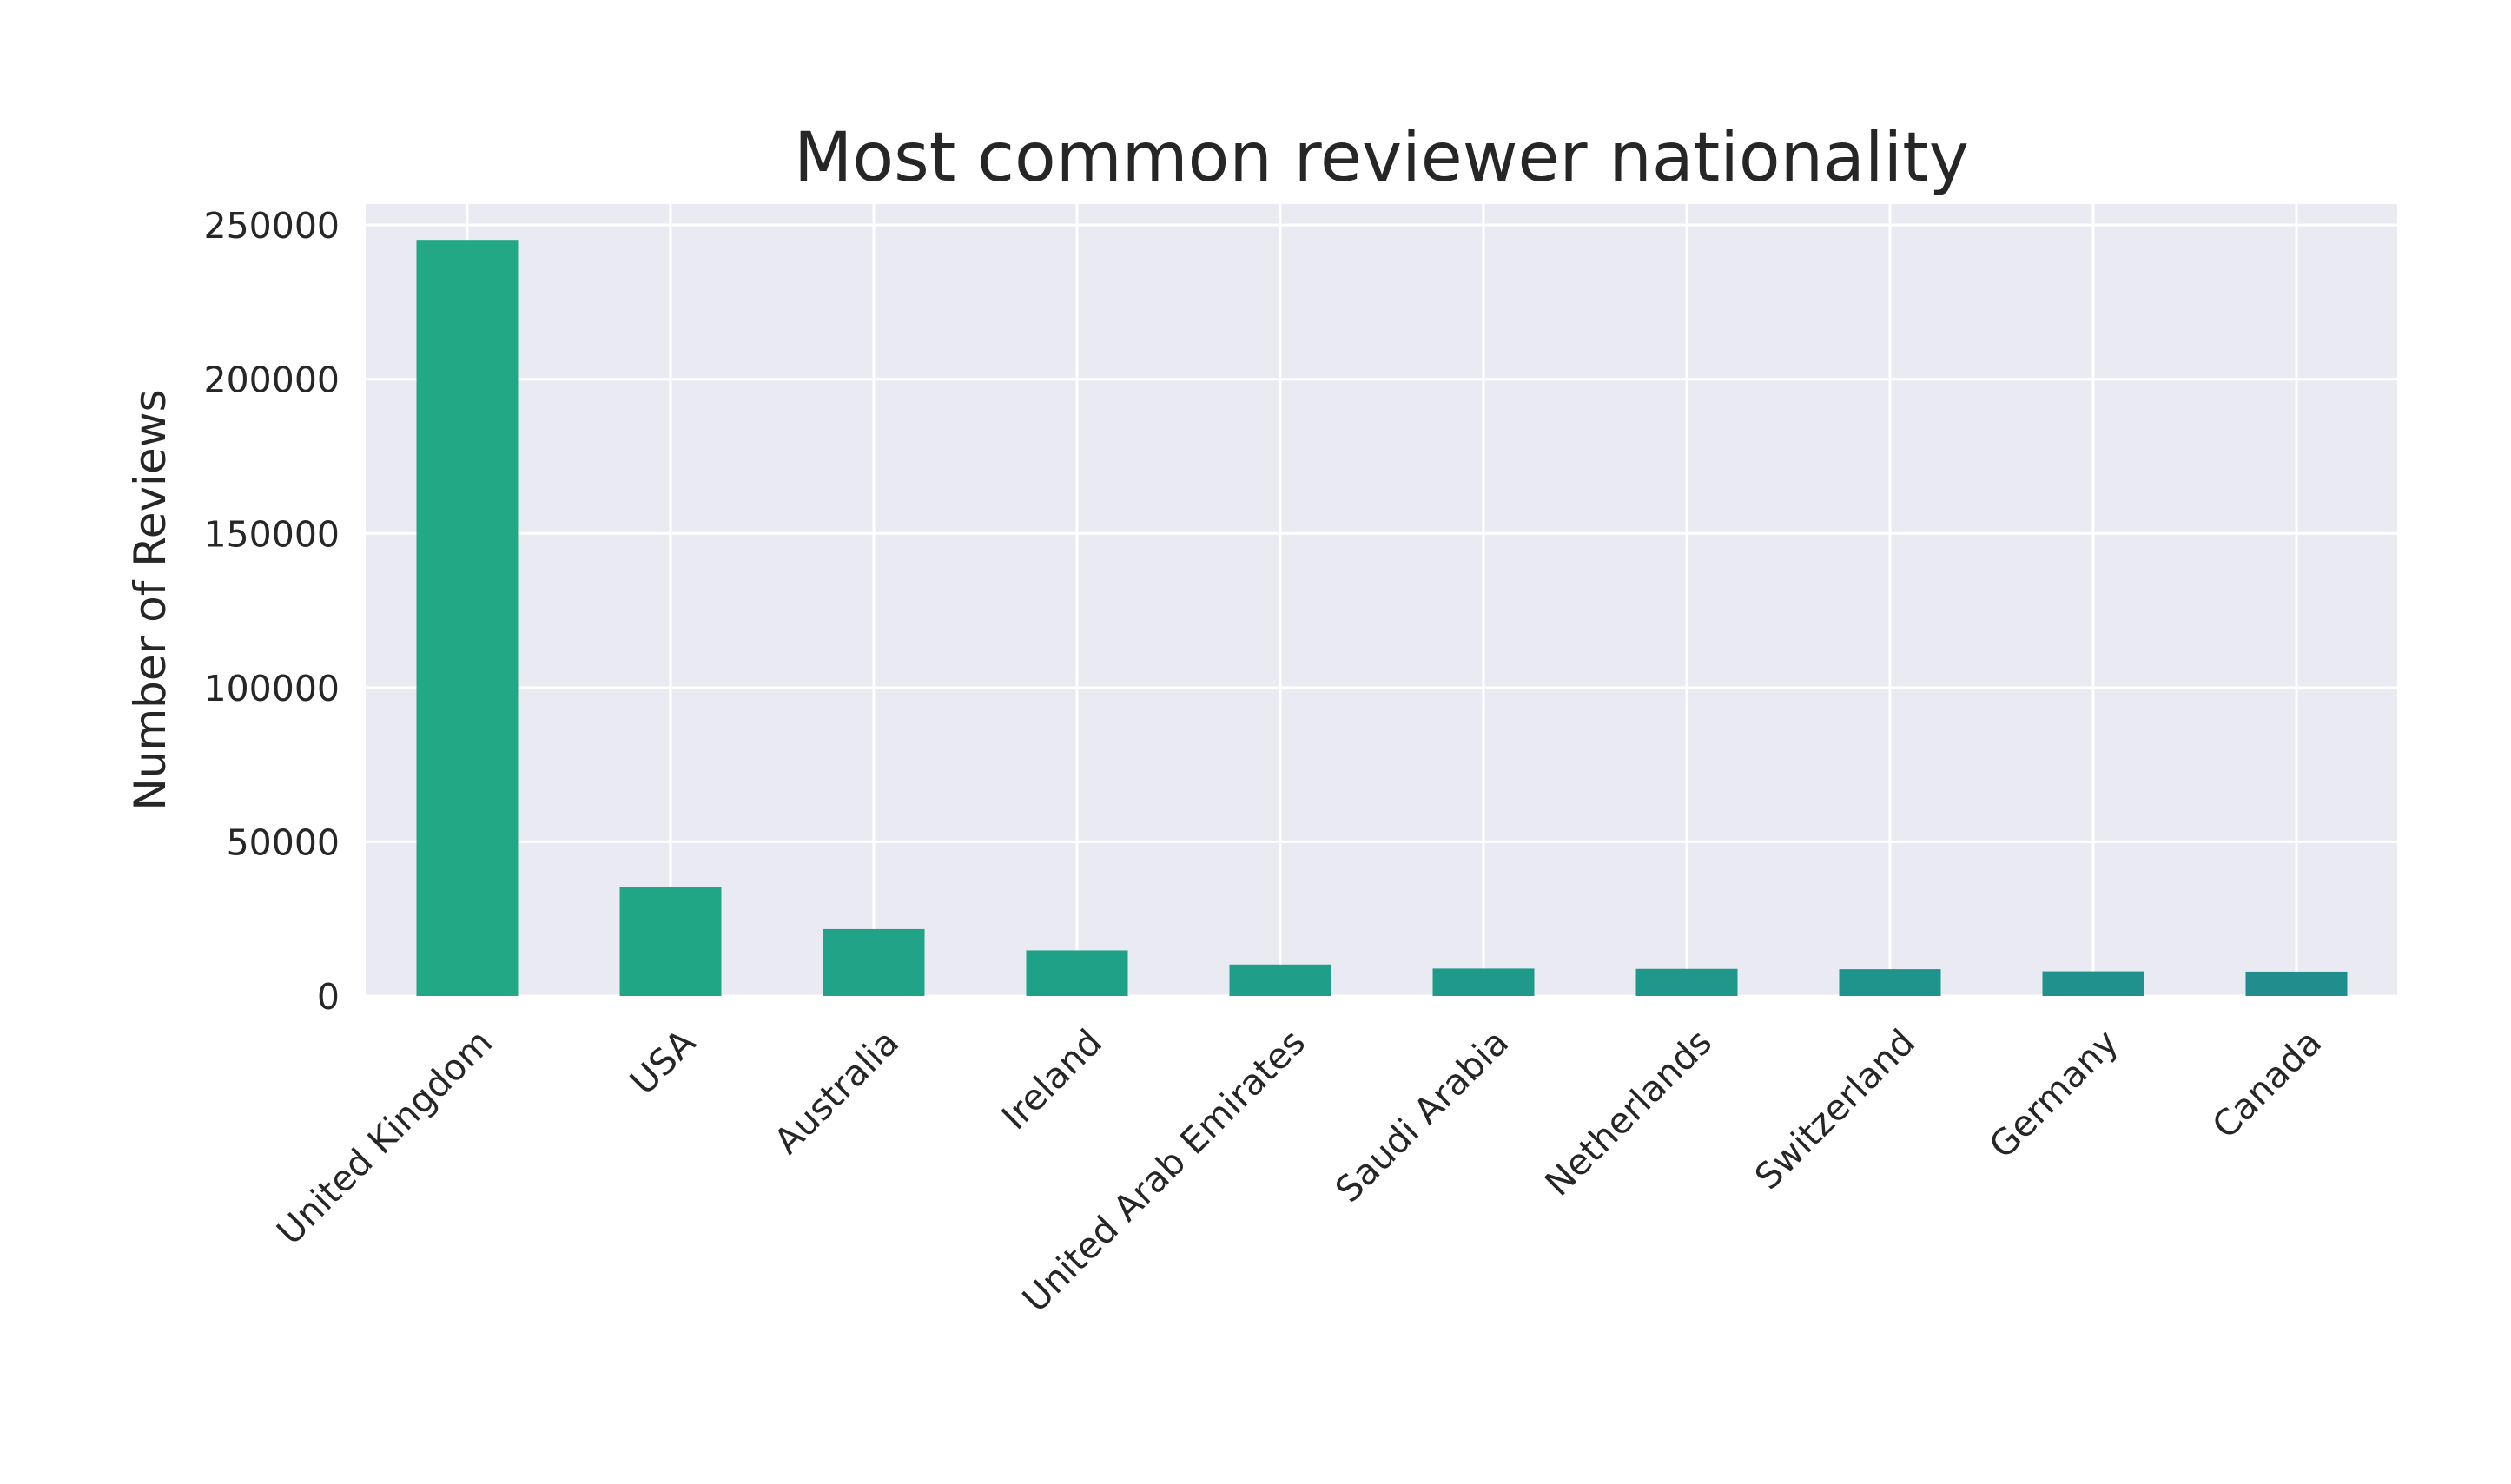 Image resolution: width=2511 pixels, height=1484 pixels. I want to click on bar-saudi-arabia, so click(1483, 982).